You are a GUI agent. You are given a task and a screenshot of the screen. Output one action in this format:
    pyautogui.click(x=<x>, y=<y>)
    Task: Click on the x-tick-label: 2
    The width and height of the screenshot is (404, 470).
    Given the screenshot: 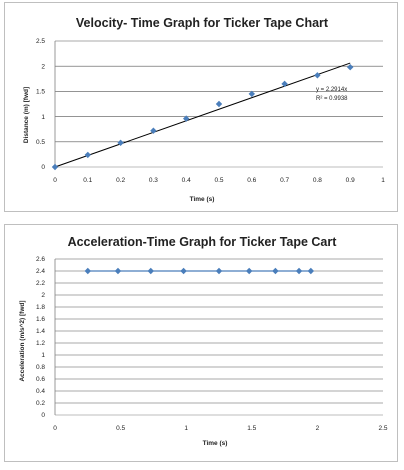 What is the action you would take?
    pyautogui.click(x=318, y=428)
    